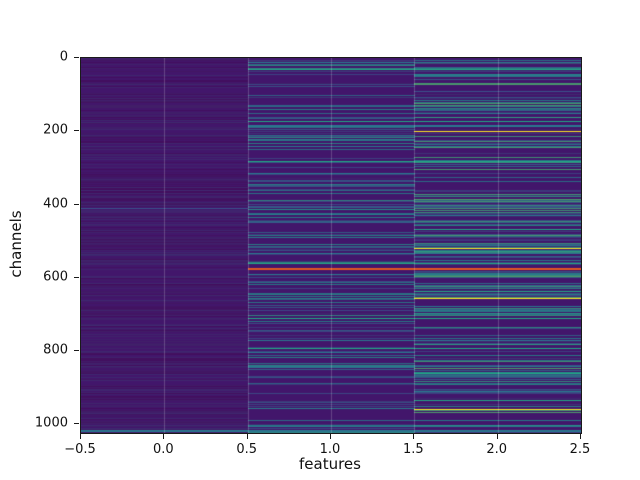 This screenshot has height=480, width=640. I want to click on y-tick-label: 0, so click(63, 57).